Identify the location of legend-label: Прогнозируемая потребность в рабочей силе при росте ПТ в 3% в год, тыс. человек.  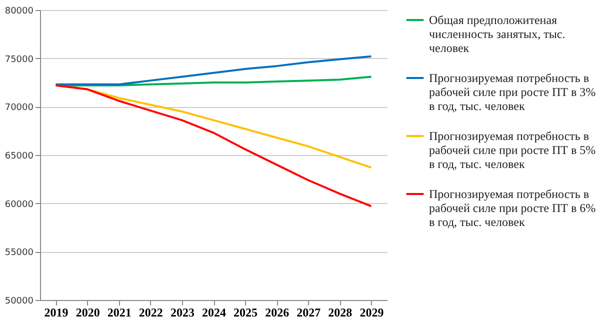
(512, 92).